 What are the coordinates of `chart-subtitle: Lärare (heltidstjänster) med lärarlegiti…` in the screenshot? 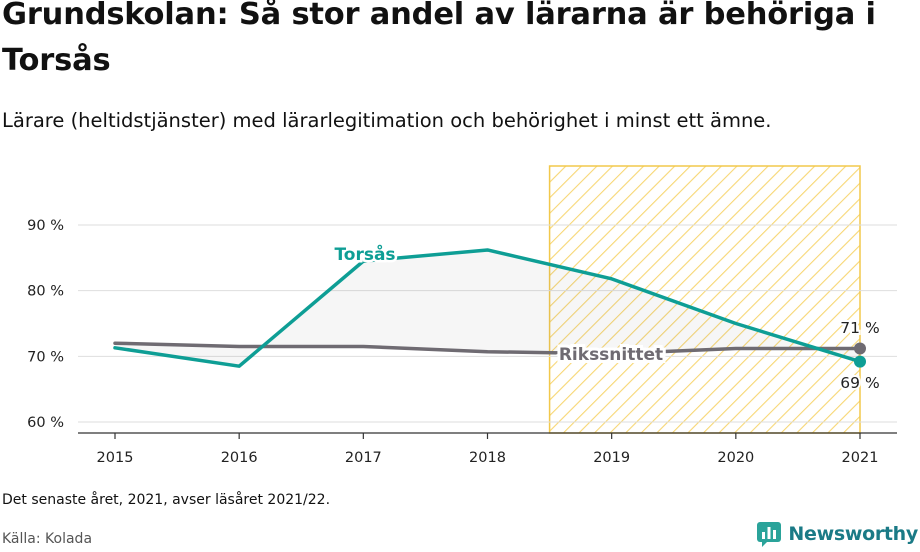 It's located at (387, 120).